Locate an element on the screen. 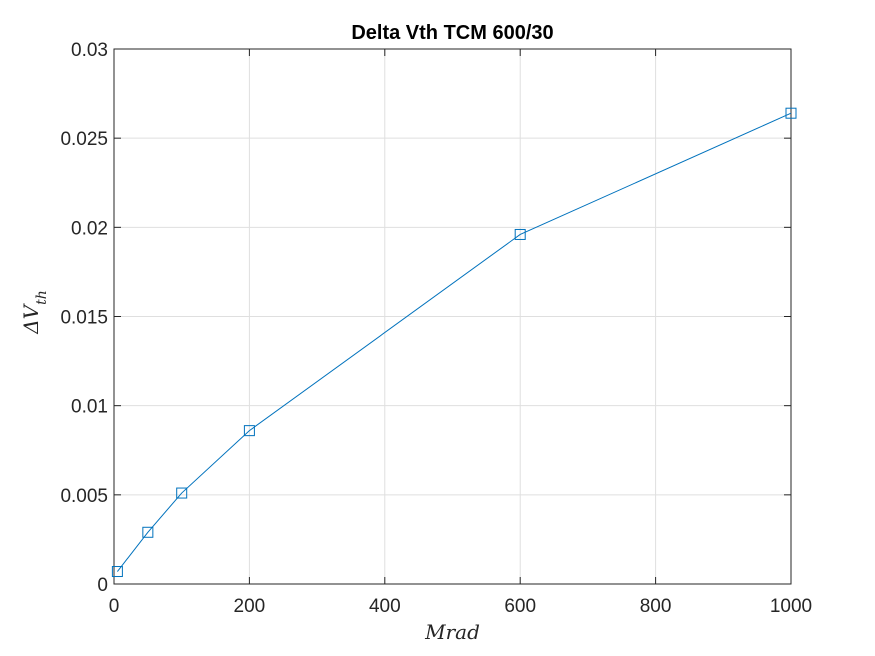 The width and height of the screenshot is (875, 656). x-tick-label: 600 is located at coordinates (520, 606).